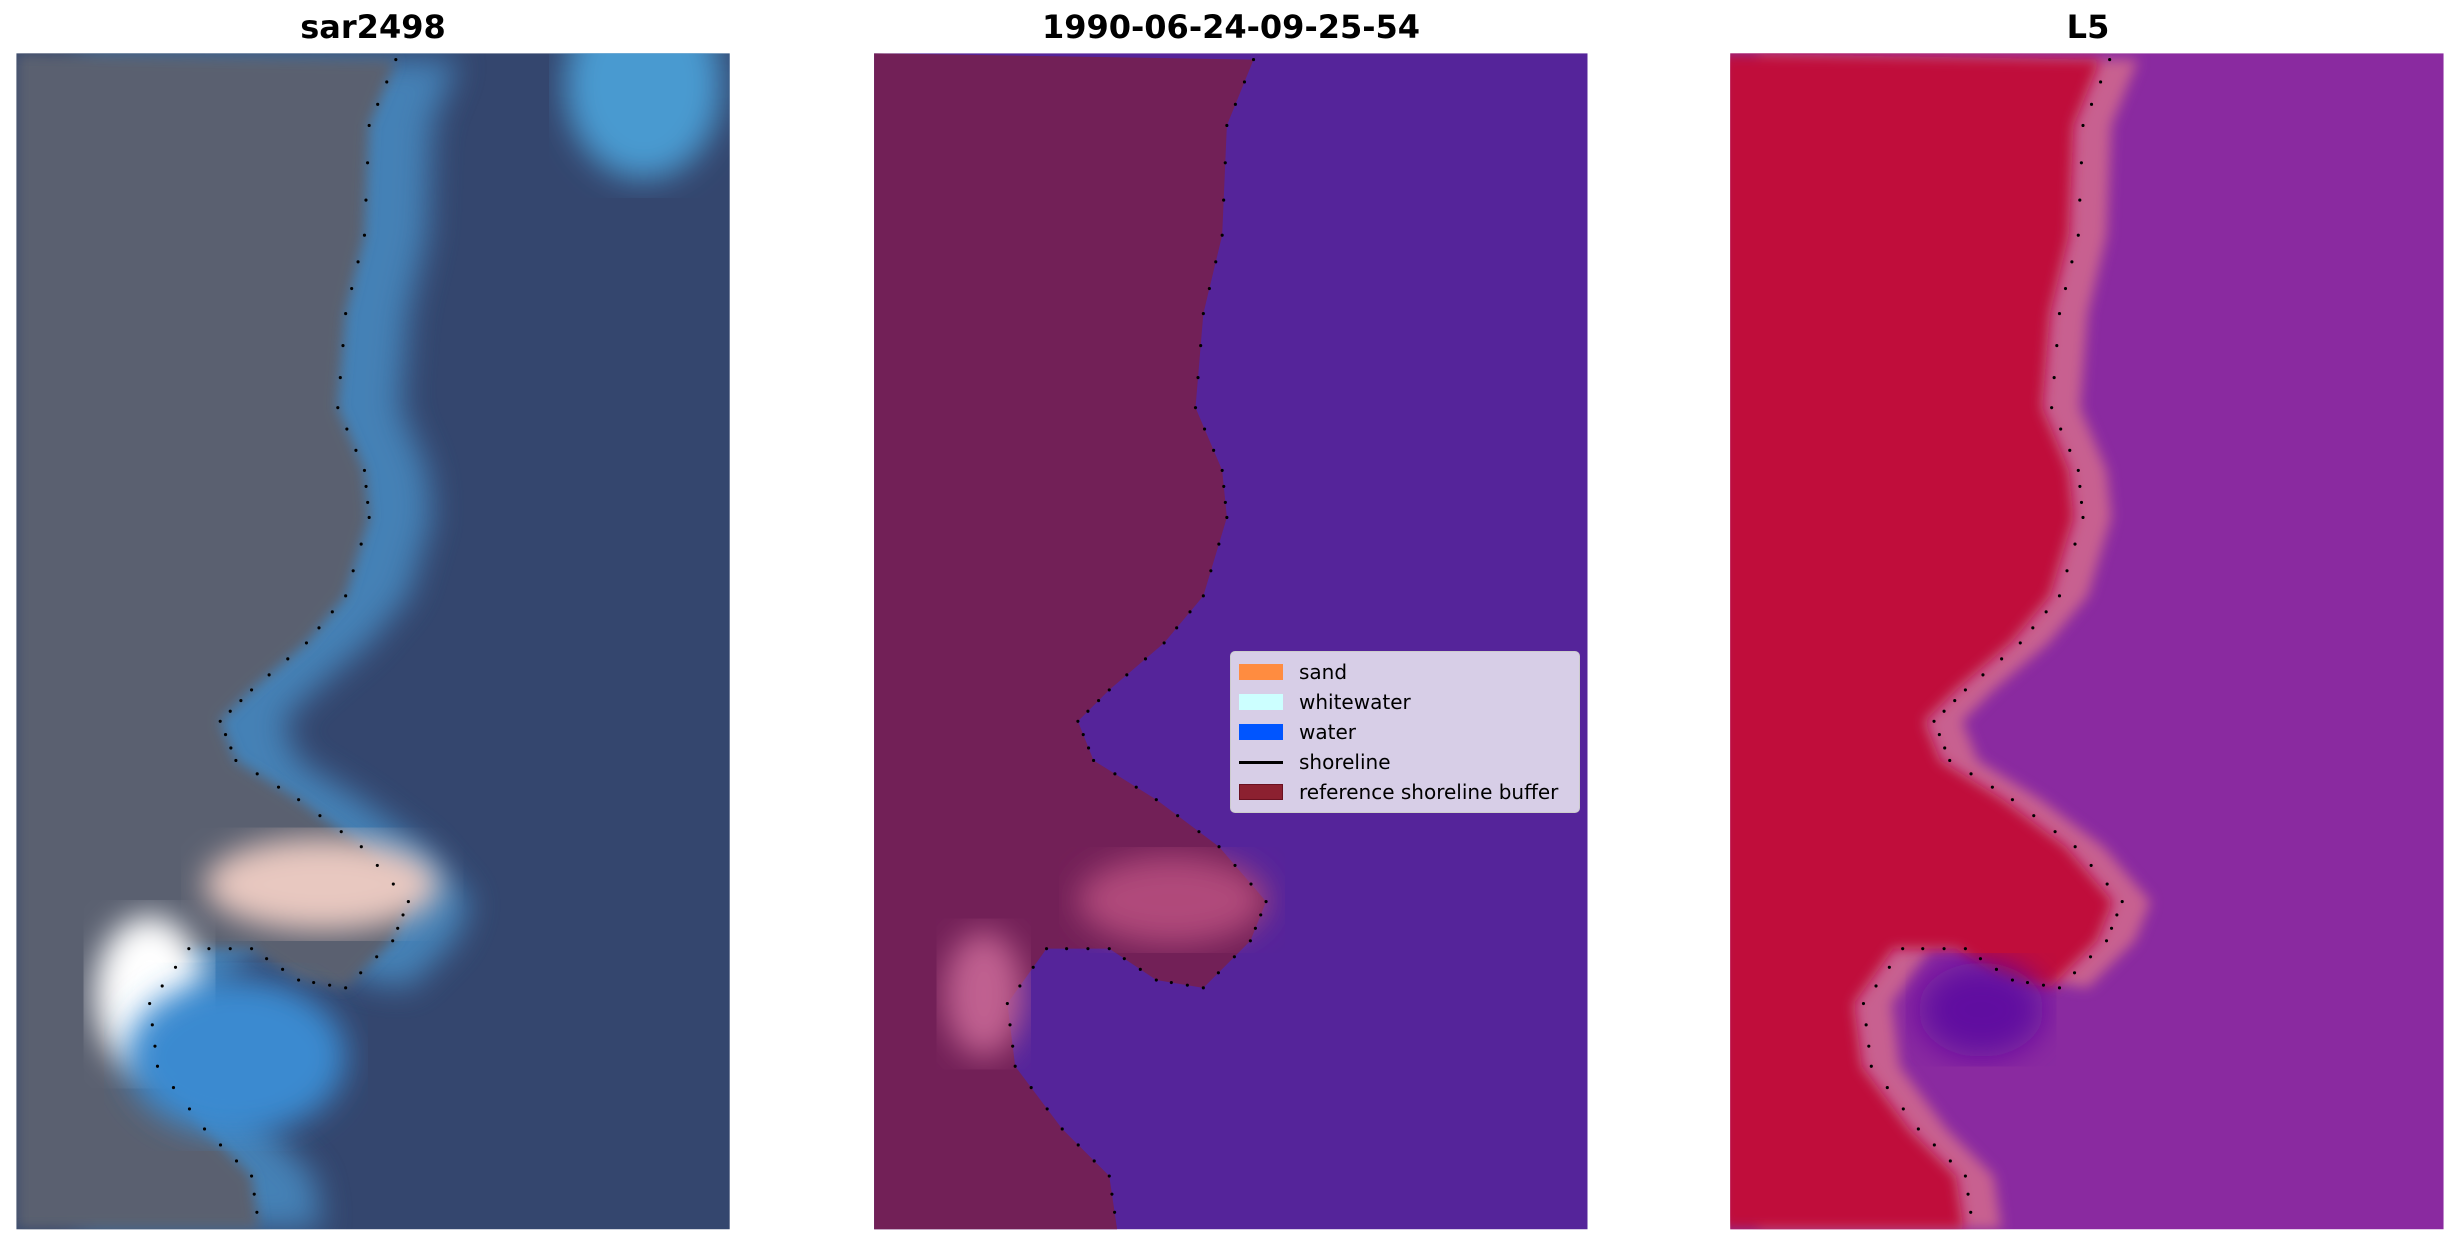  Describe the element at coordinates (1921, 641) in the screenshot. I see `land-region` at that location.